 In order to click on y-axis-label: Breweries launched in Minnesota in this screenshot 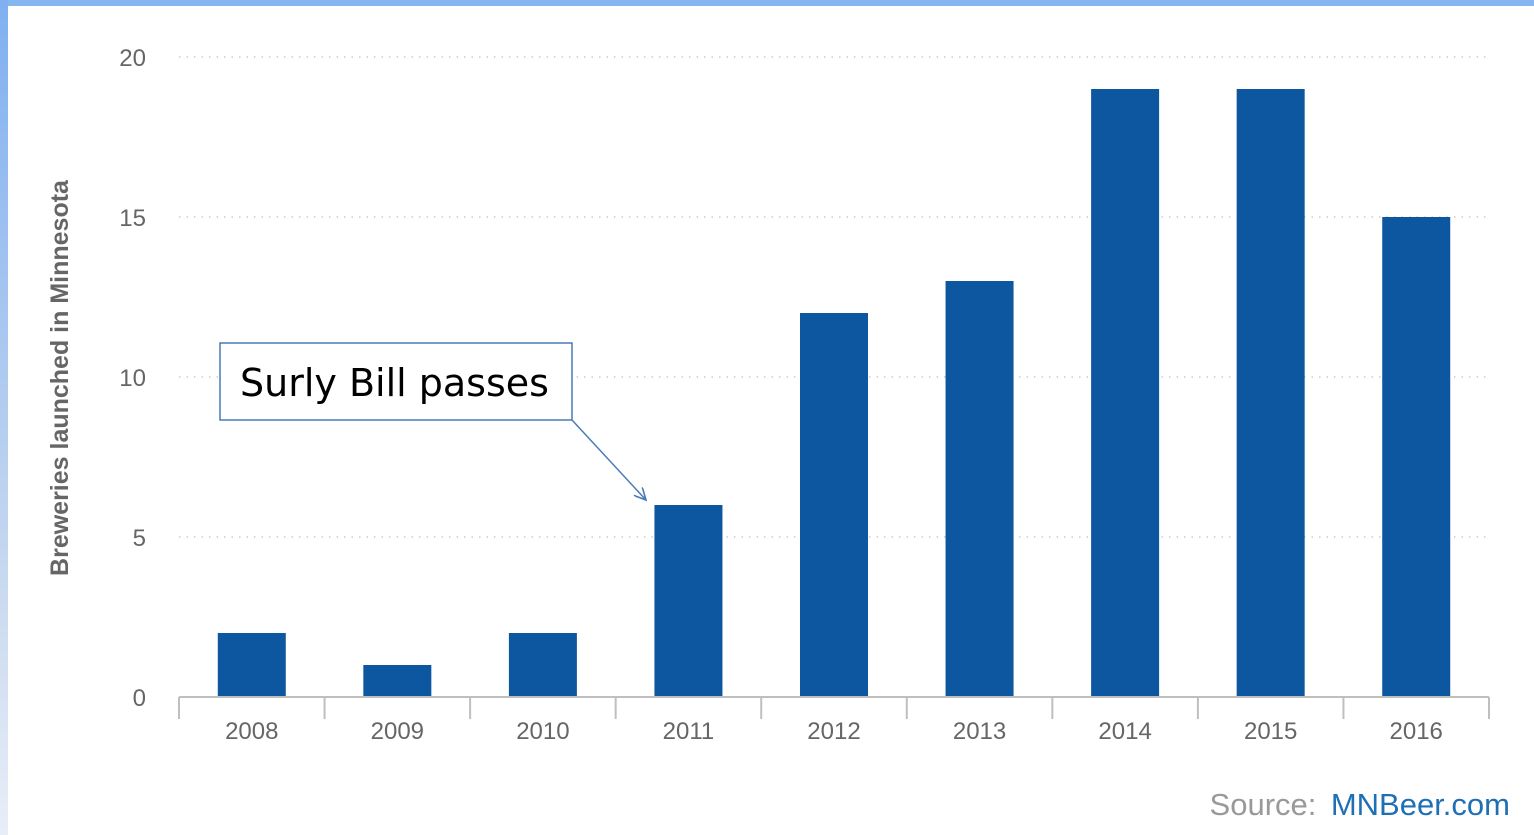, I will do `click(60, 377)`.